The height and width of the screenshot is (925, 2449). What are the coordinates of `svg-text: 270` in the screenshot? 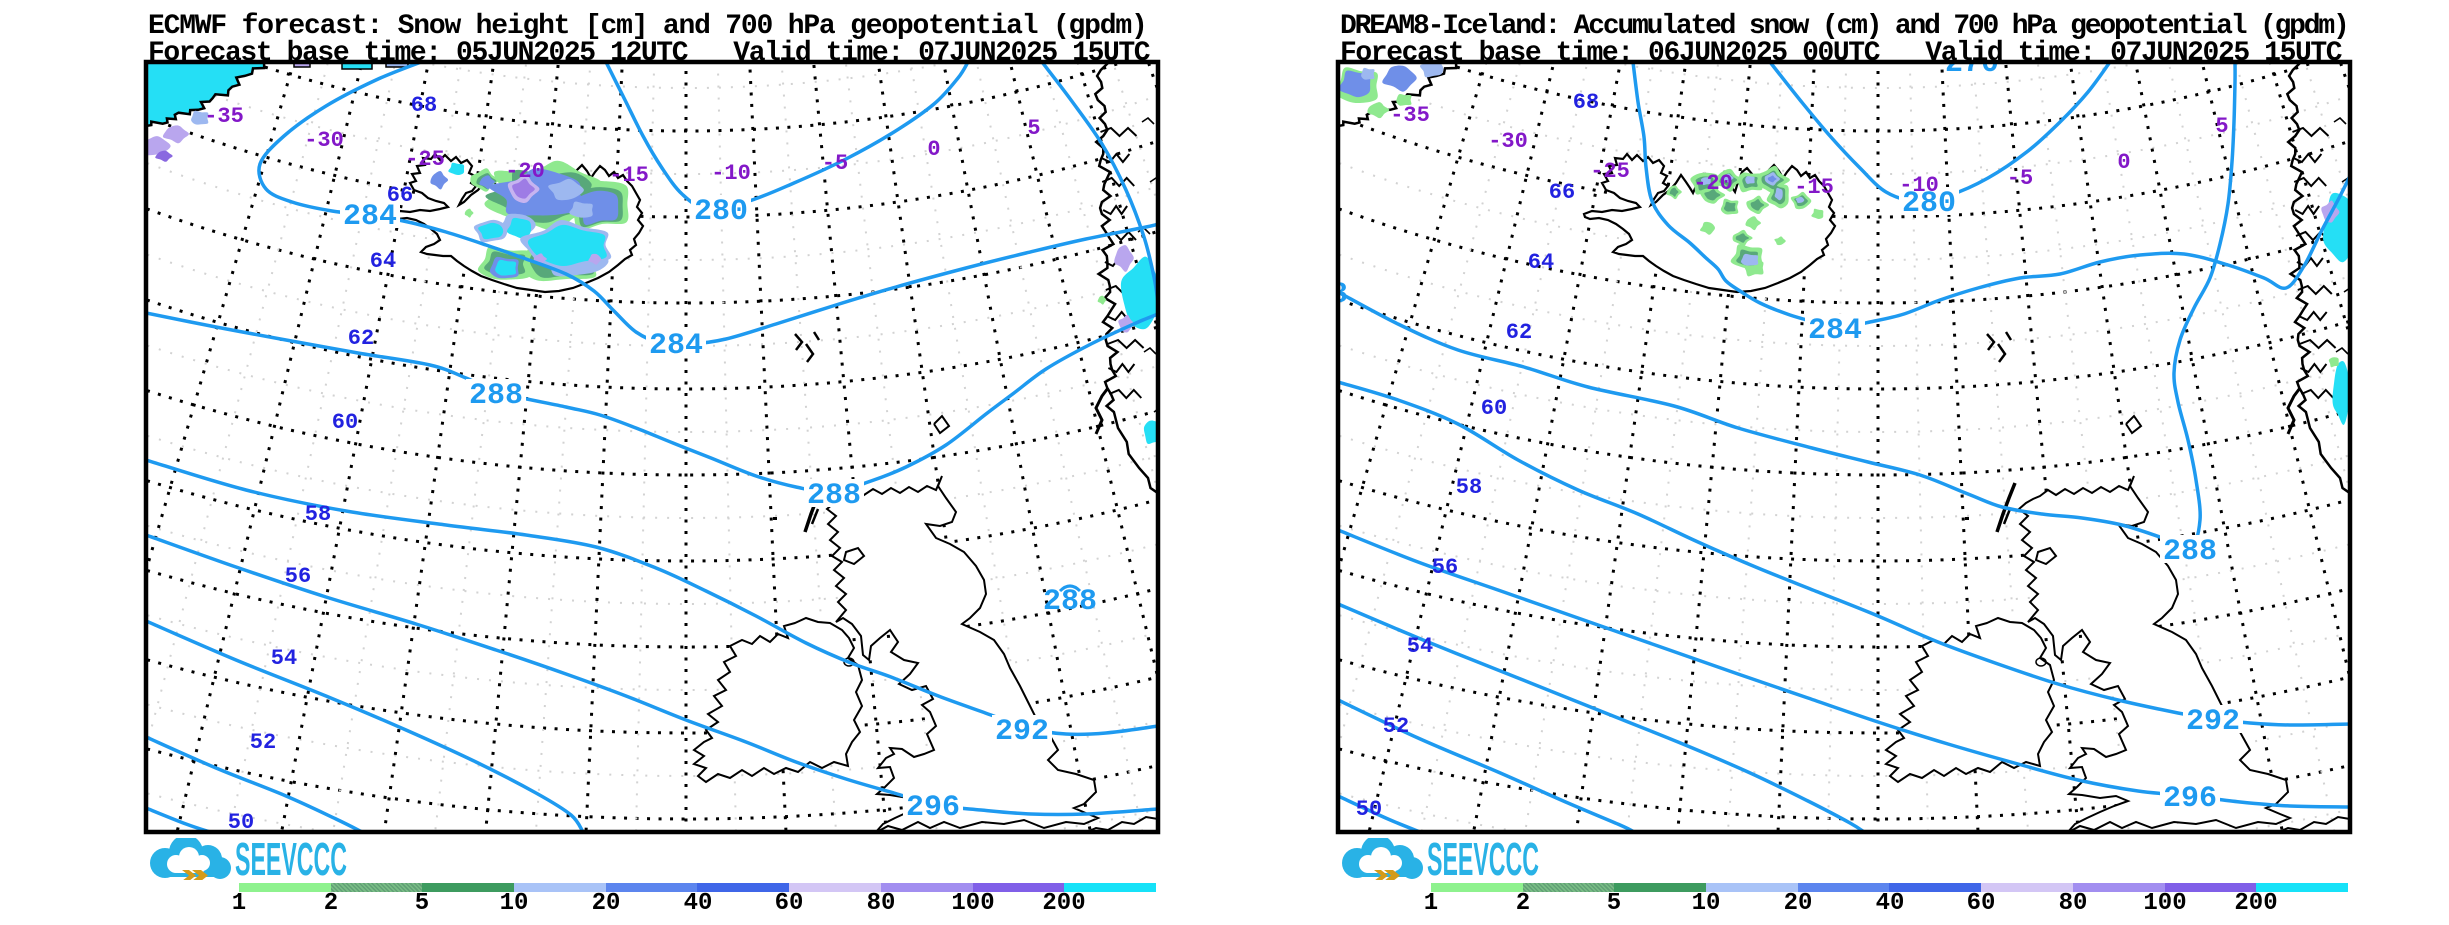 It's located at (1972, 64).